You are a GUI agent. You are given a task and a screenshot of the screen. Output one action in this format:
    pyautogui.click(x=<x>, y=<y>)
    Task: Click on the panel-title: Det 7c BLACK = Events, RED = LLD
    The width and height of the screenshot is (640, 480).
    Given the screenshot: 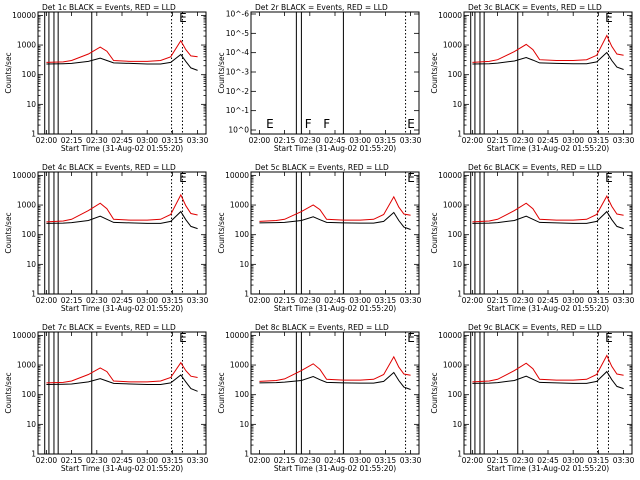 What is the action you would take?
    pyautogui.click(x=109, y=327)
    